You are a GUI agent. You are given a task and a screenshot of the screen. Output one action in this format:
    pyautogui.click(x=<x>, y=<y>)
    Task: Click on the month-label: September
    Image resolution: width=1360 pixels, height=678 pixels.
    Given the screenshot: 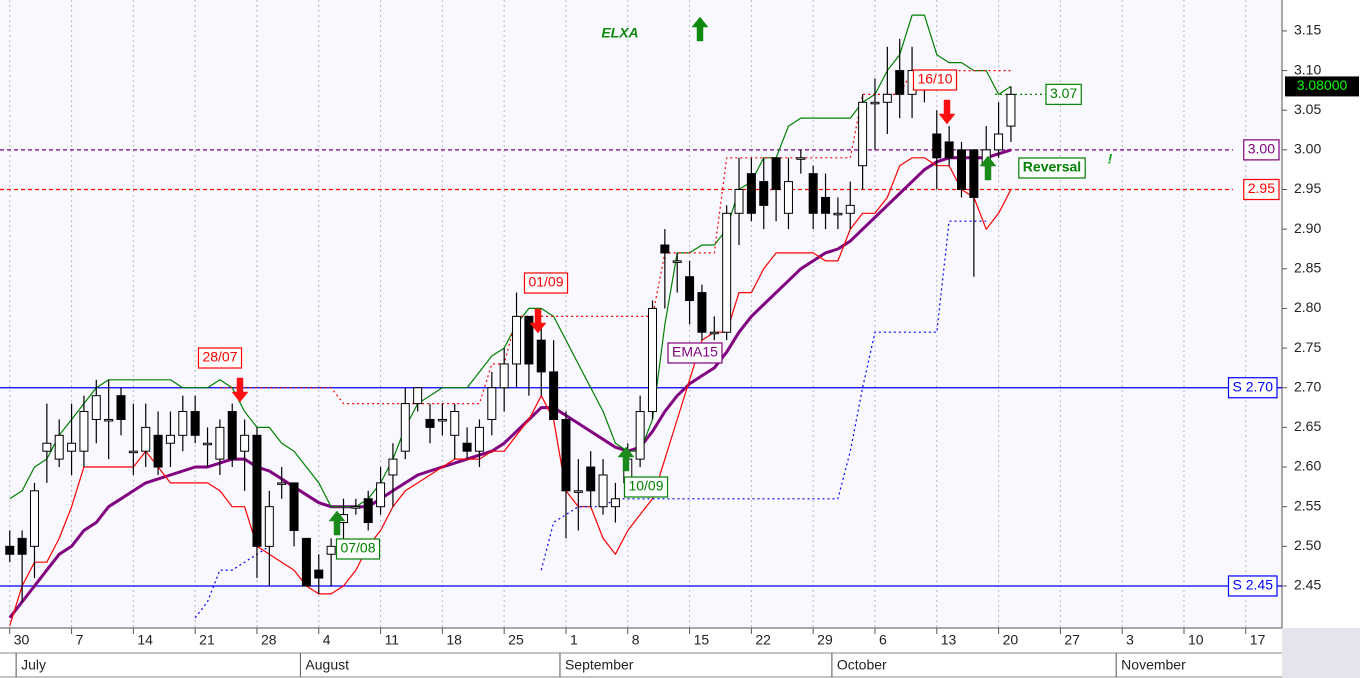 What is the action you would take?
    pyautogui.click(x=599, y=665)
    